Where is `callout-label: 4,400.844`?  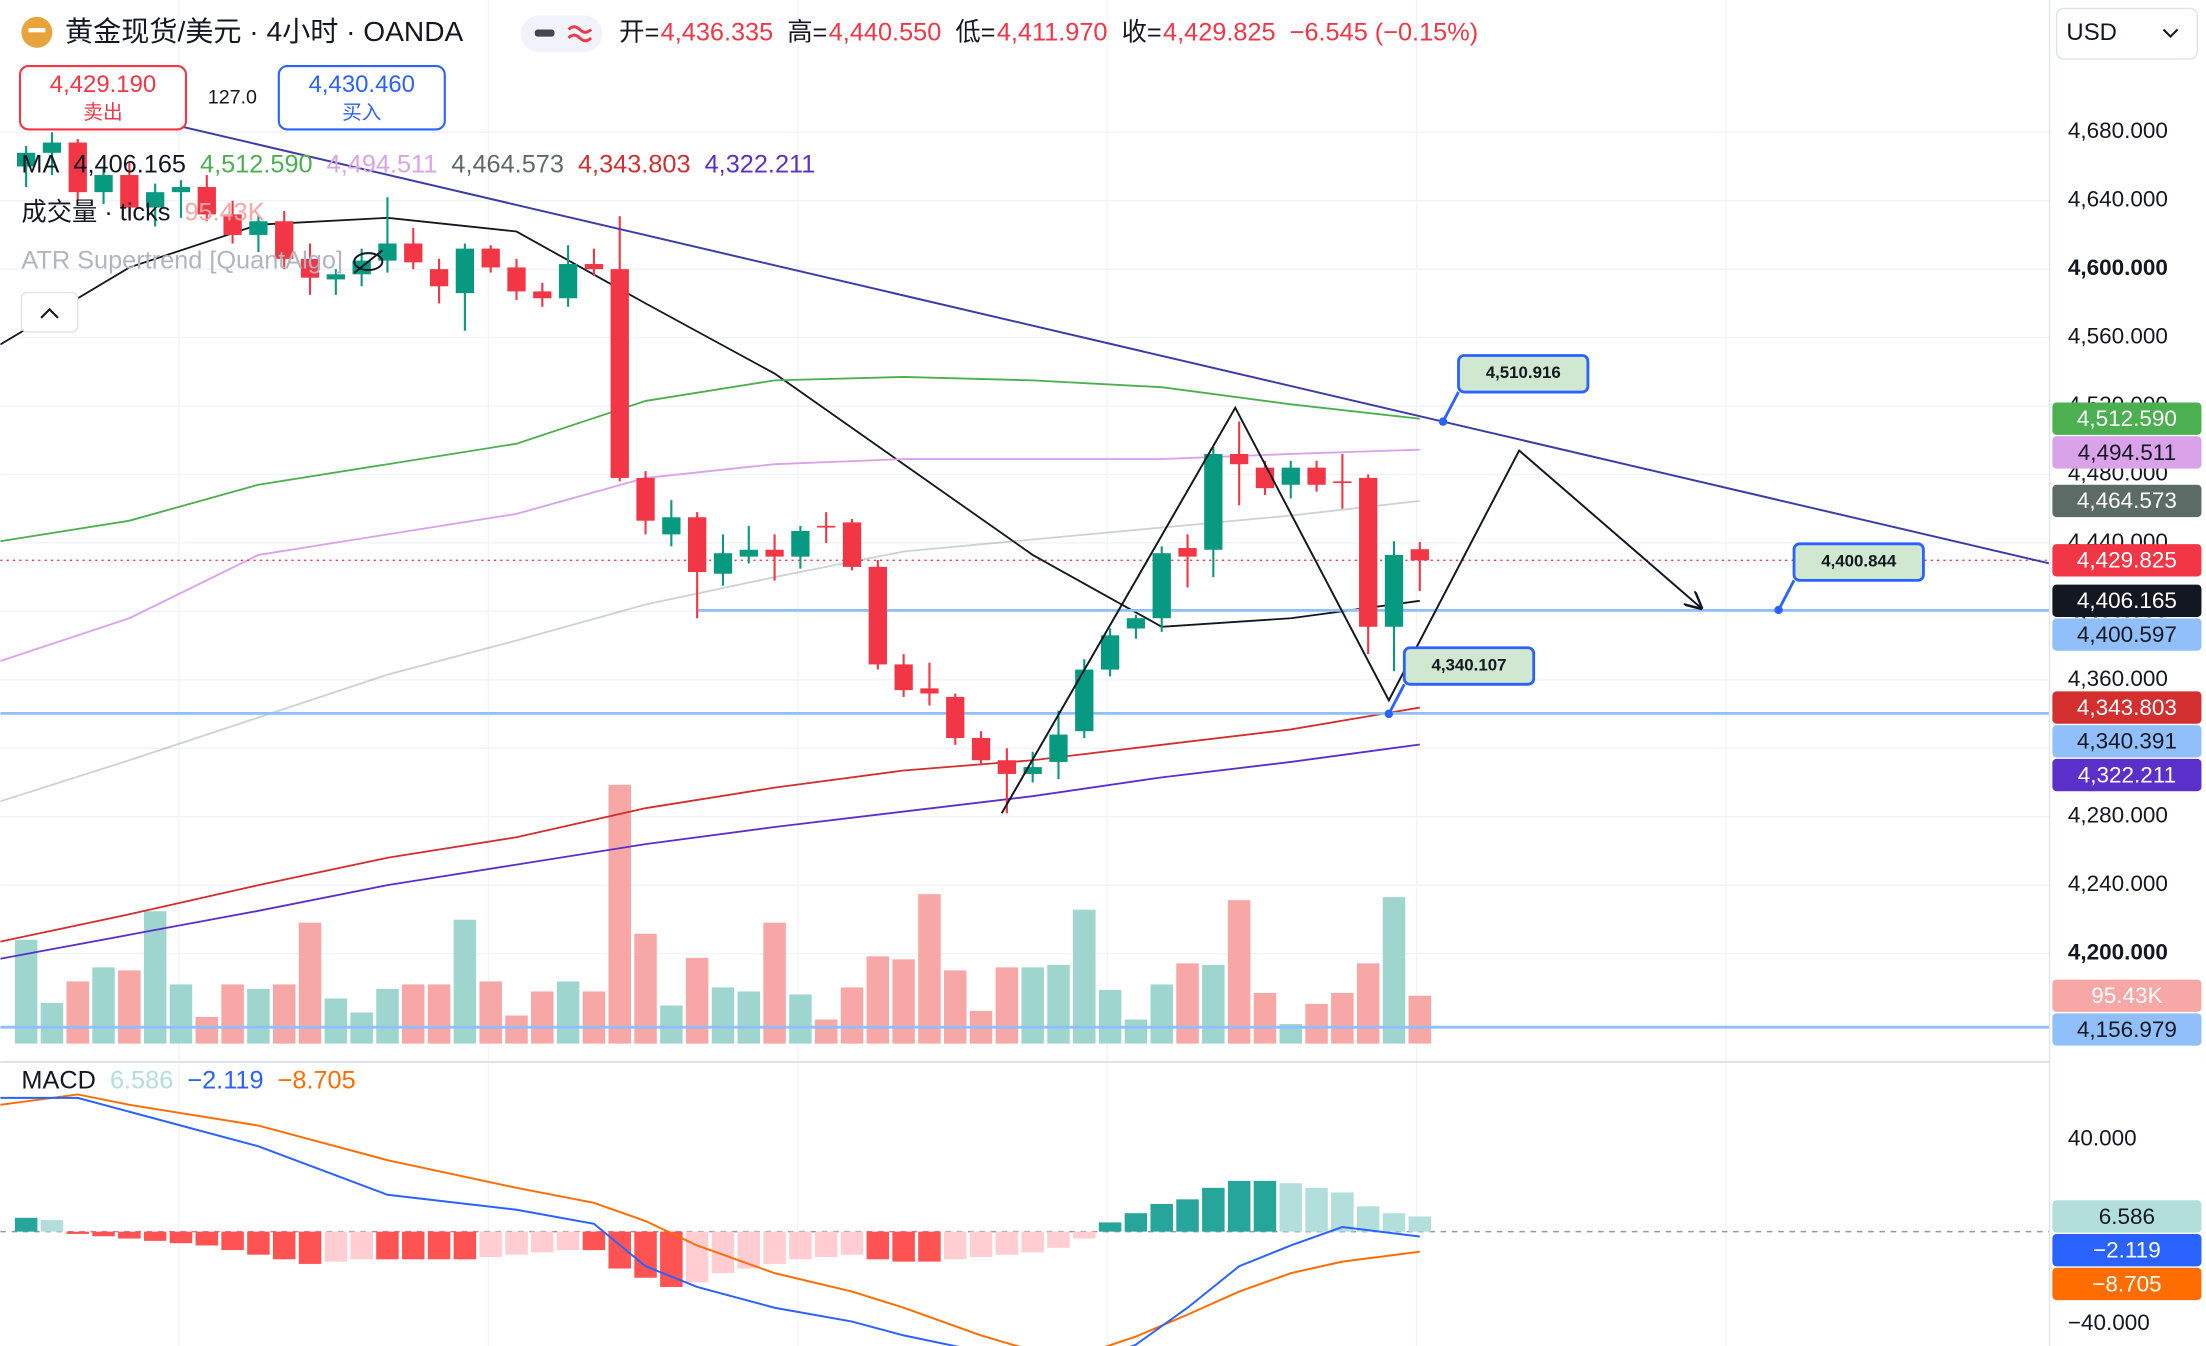
callout-label: 4,400.844 is located at coordinates (1859, 561).